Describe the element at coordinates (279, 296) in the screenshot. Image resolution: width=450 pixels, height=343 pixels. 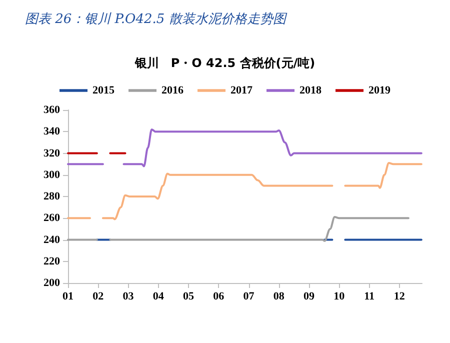
I see `x-tick-label: 08` at that location.